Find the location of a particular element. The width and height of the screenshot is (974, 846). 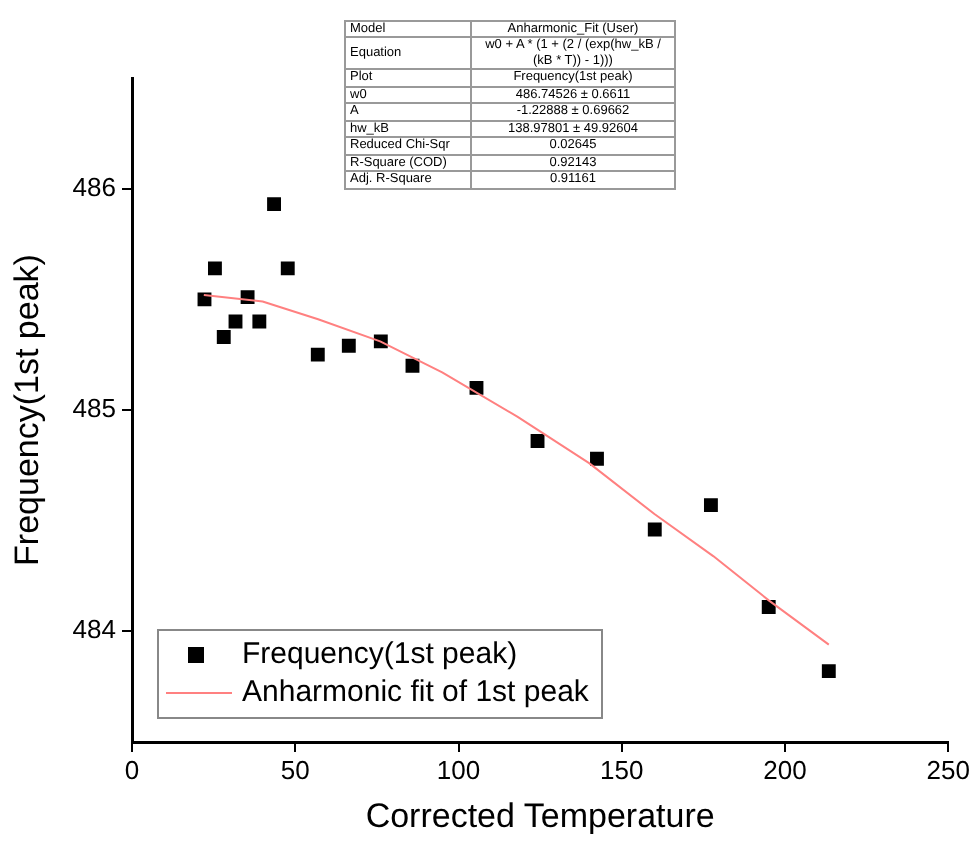

y-axis-title: Frequency(1st peak) is located at coordinates (26, 410).